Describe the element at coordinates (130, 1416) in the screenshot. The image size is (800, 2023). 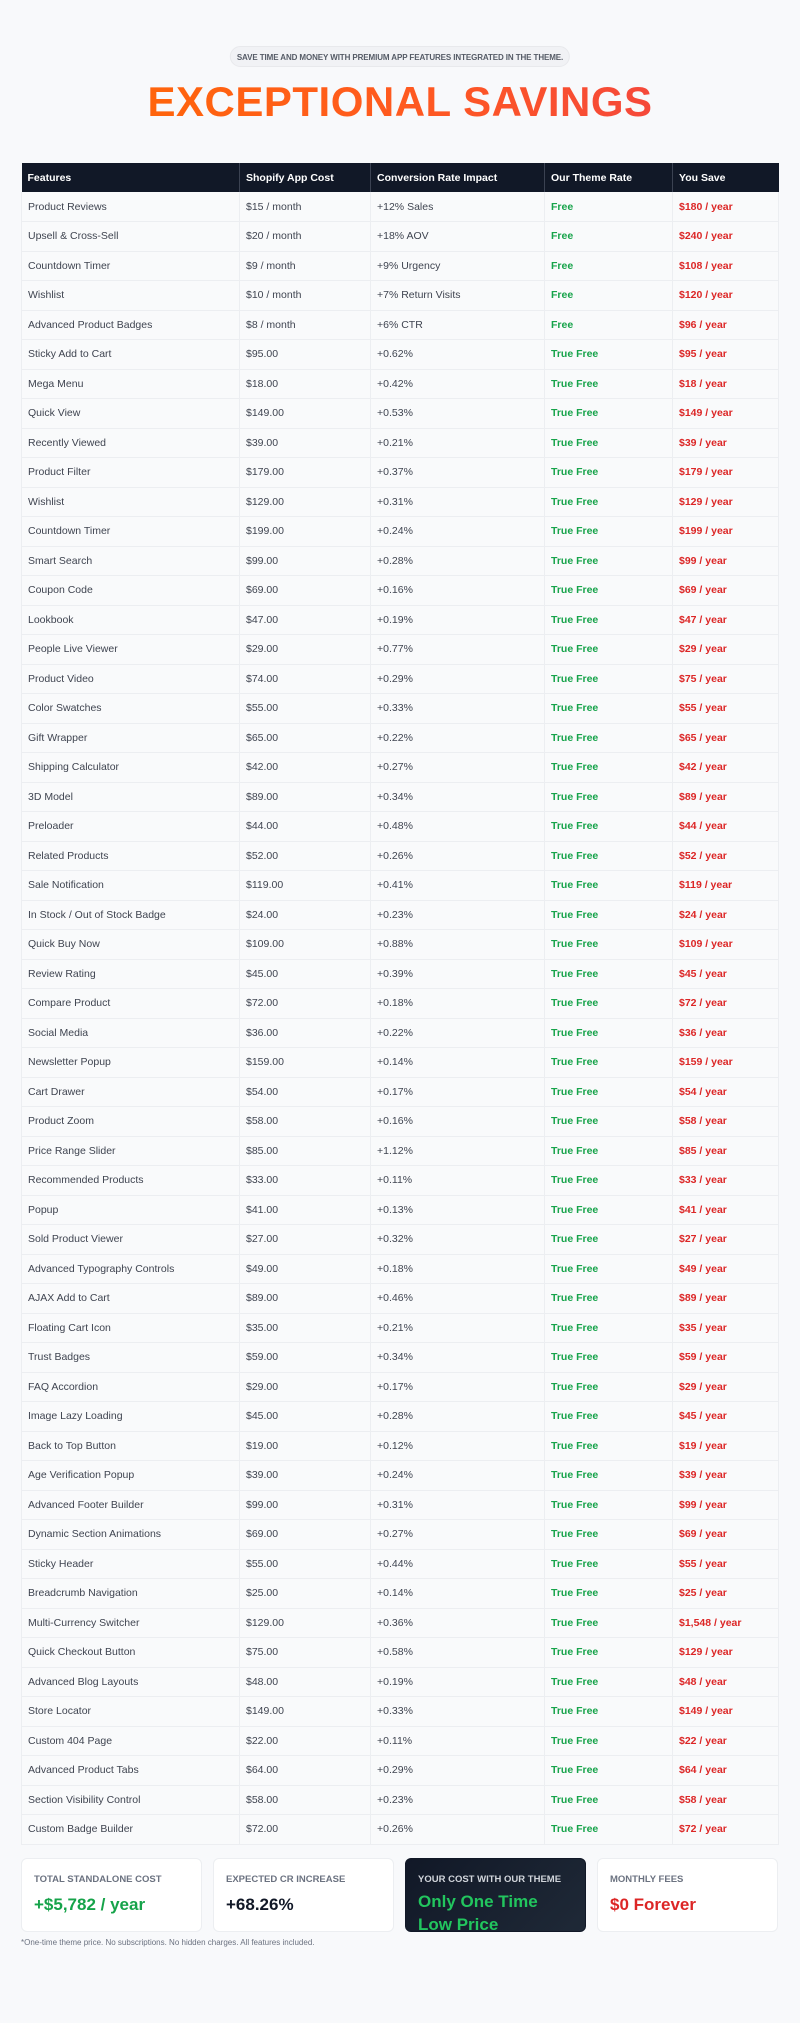
I see `feature-cell: Image Lazy Loading` at that location.